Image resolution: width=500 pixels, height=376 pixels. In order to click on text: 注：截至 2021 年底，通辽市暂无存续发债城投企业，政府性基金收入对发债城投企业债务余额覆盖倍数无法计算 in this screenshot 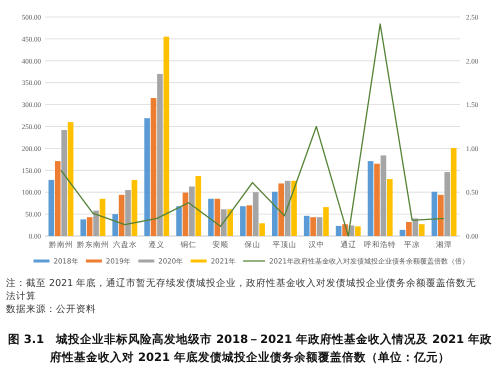, I will do `click(241, 289)`.